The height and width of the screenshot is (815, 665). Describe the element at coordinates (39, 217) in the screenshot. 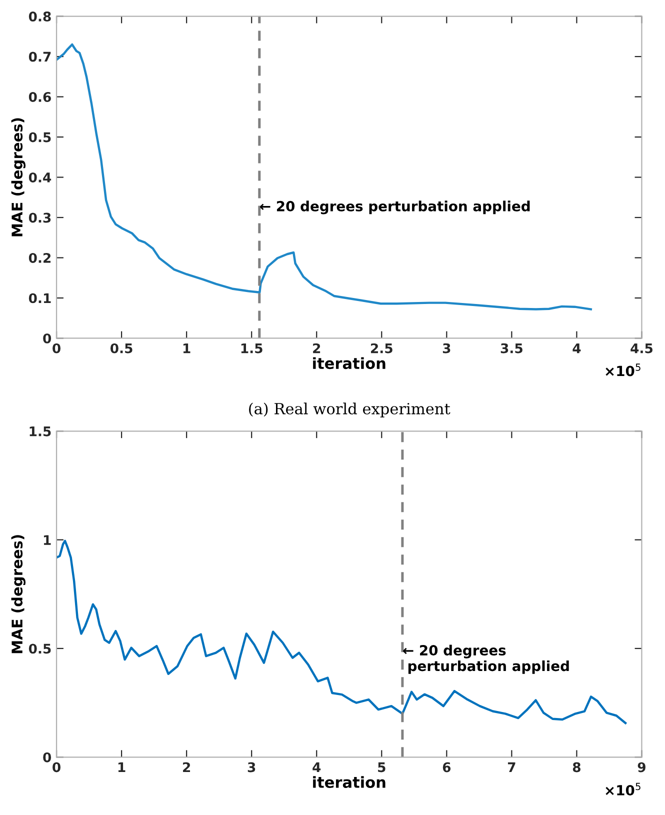

I see `y-tick-label: 0.3` at that location.